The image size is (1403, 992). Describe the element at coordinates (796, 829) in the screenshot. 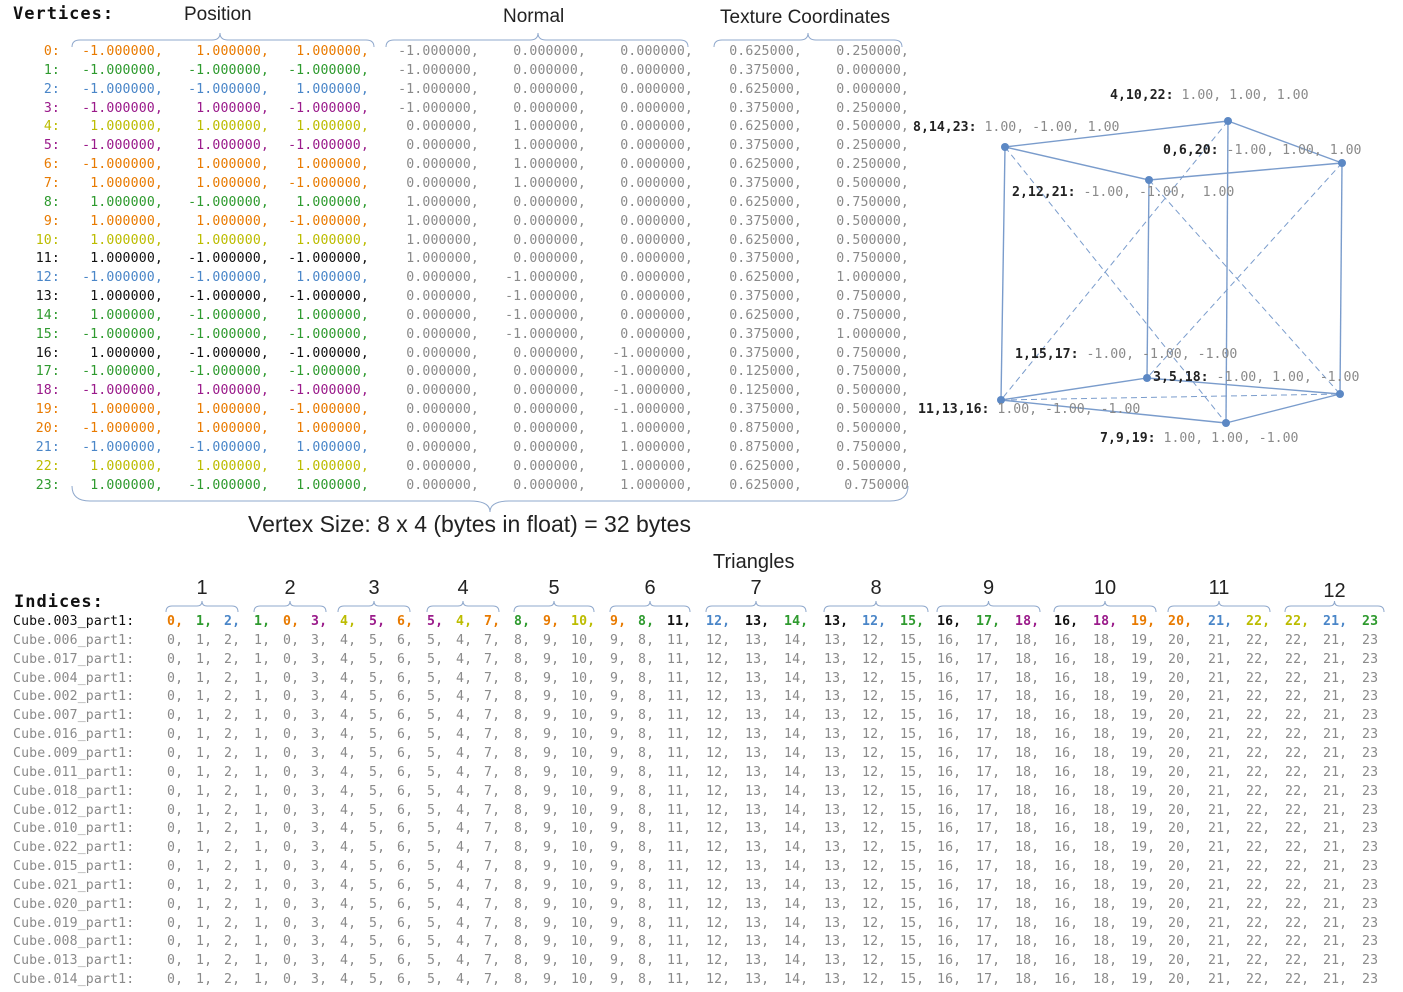

I see `index-value: 14,` at that location.